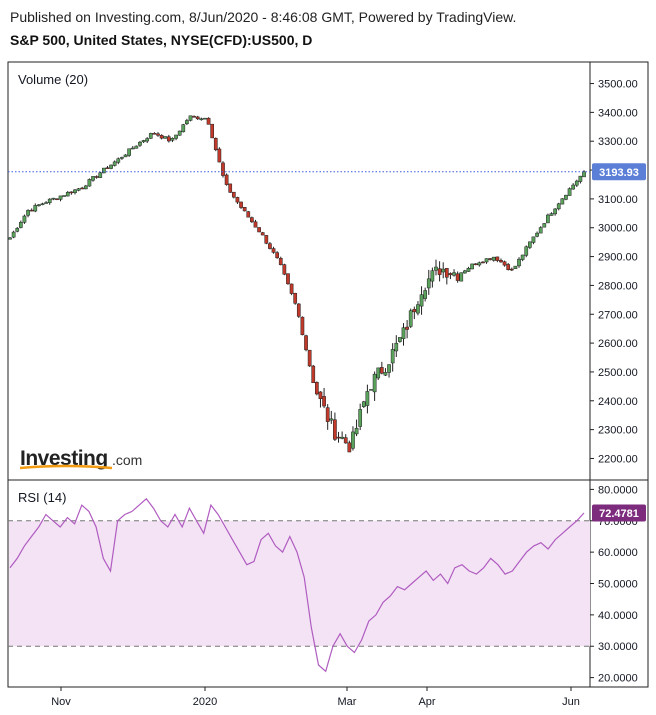  What do you see at coordinates (80, 458) in the screenshot?
I see `investing-logo: Investing .com` at bounding box center [80, 458].